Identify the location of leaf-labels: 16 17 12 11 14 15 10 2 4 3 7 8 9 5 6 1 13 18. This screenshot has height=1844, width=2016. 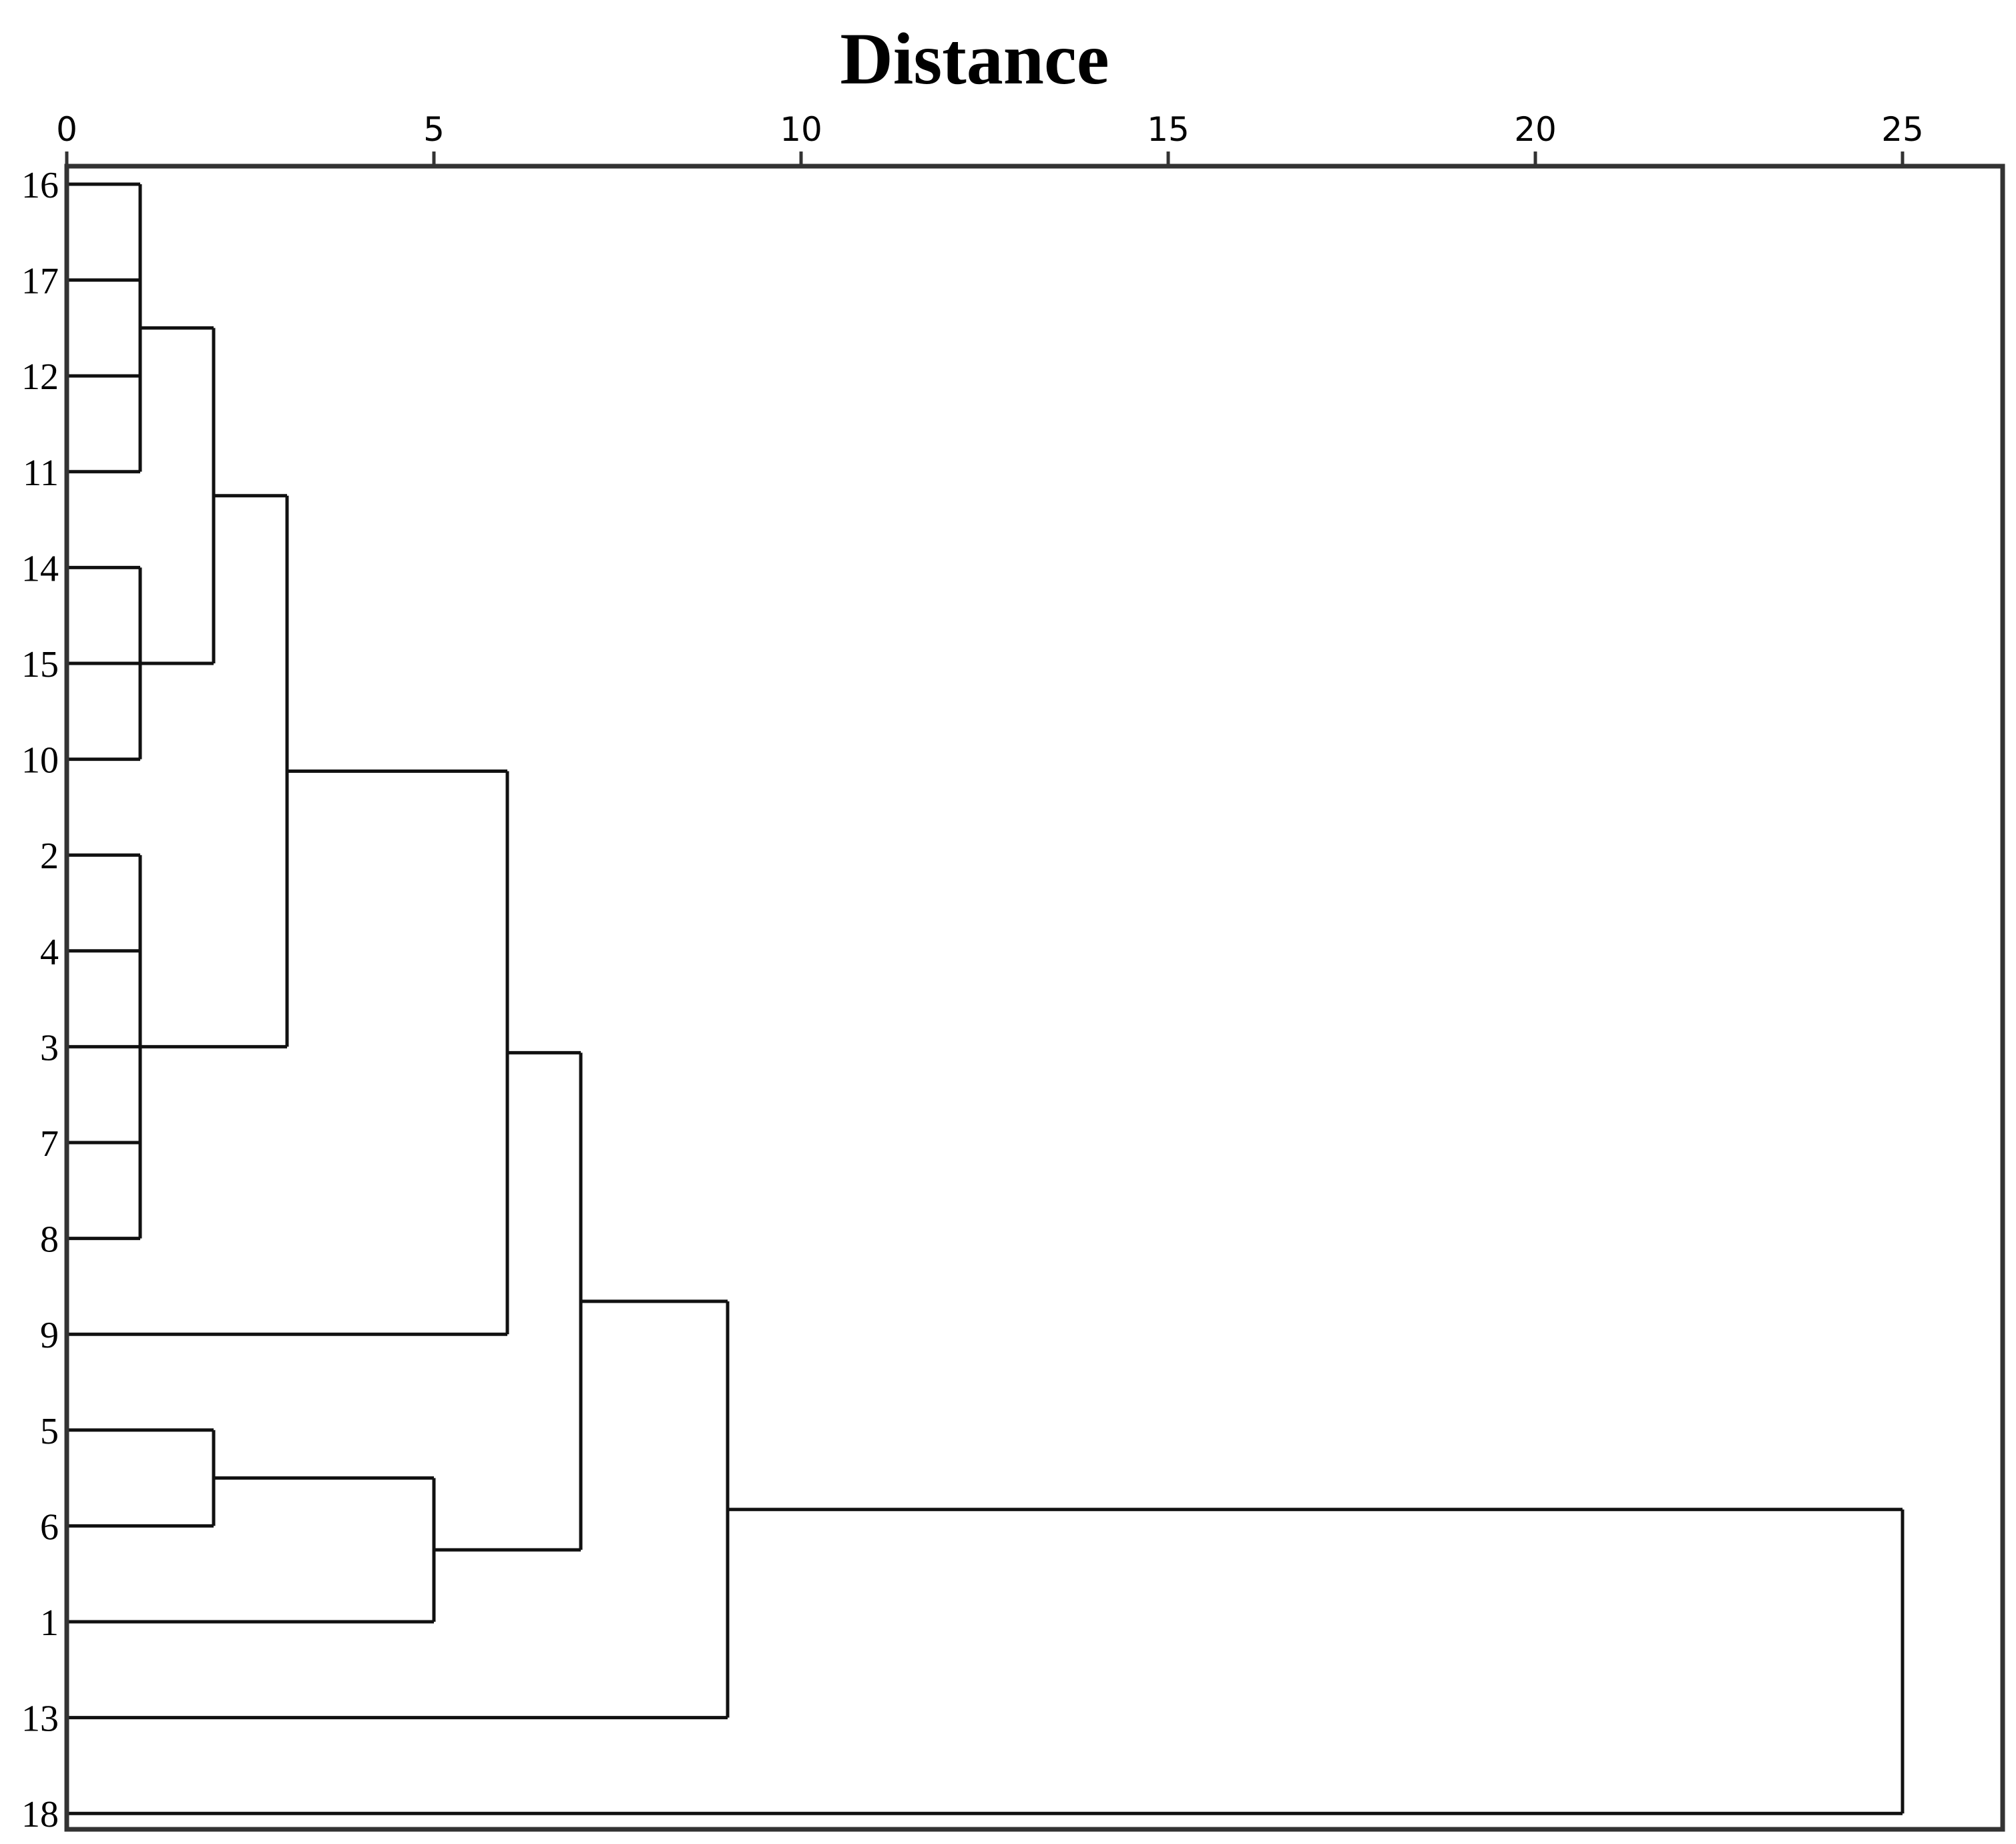
(40, 1000).